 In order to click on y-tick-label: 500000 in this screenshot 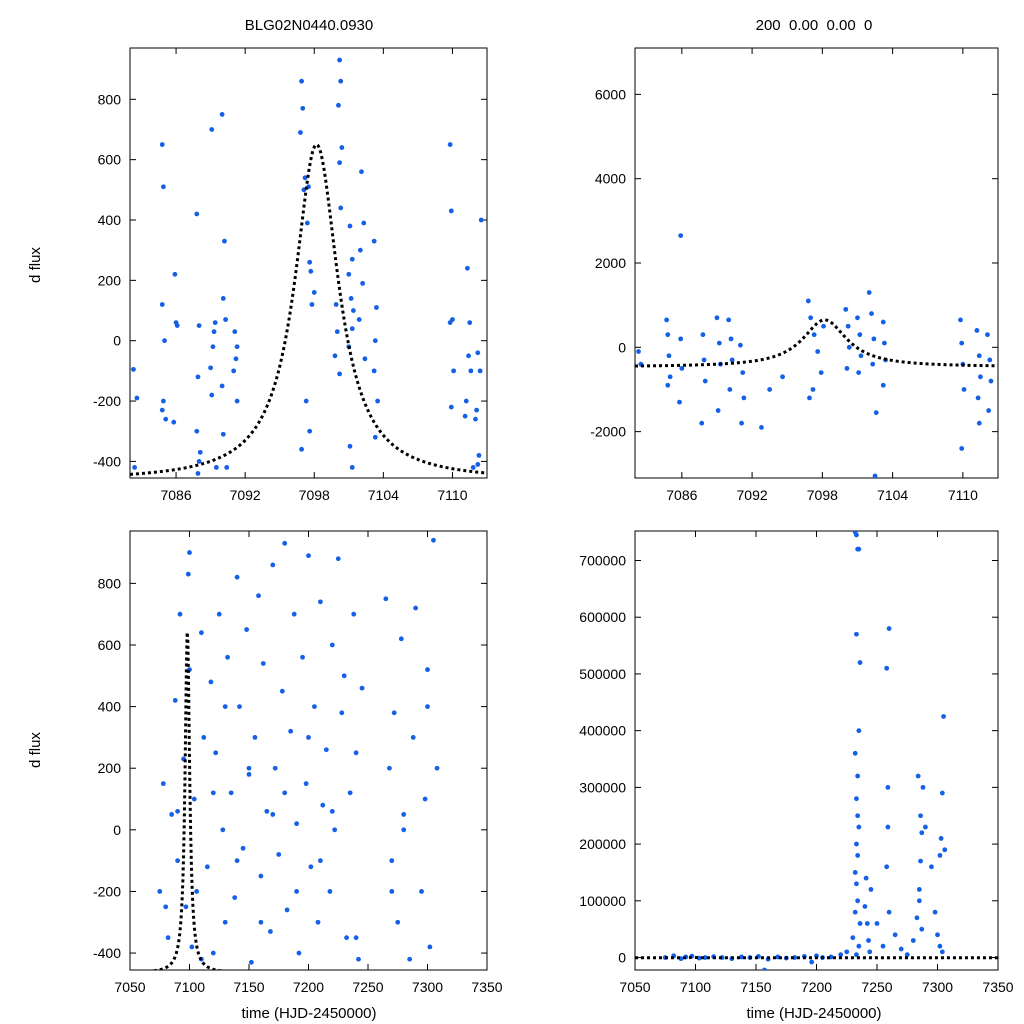, I will do `click(602, 674)`.